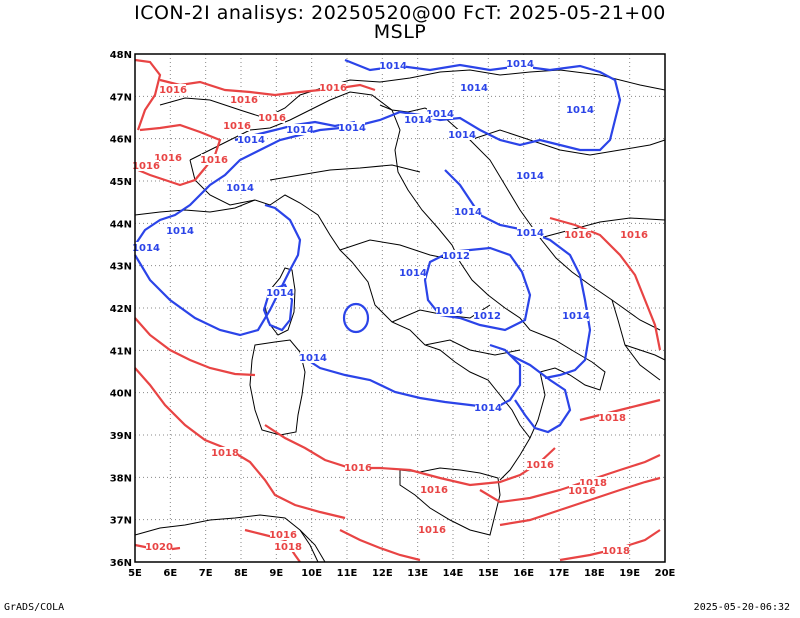 This screenshot has width=800, height=618. Describe the element at coordinates (280, 301) in the screenshot. I see `coast-corsica` at that location.